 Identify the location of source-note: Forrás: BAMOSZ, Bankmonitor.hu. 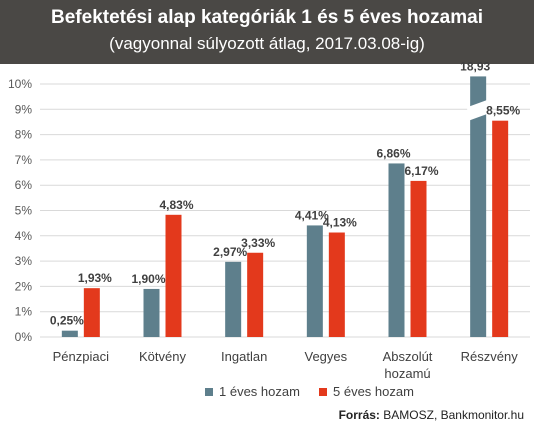
(431, 415).